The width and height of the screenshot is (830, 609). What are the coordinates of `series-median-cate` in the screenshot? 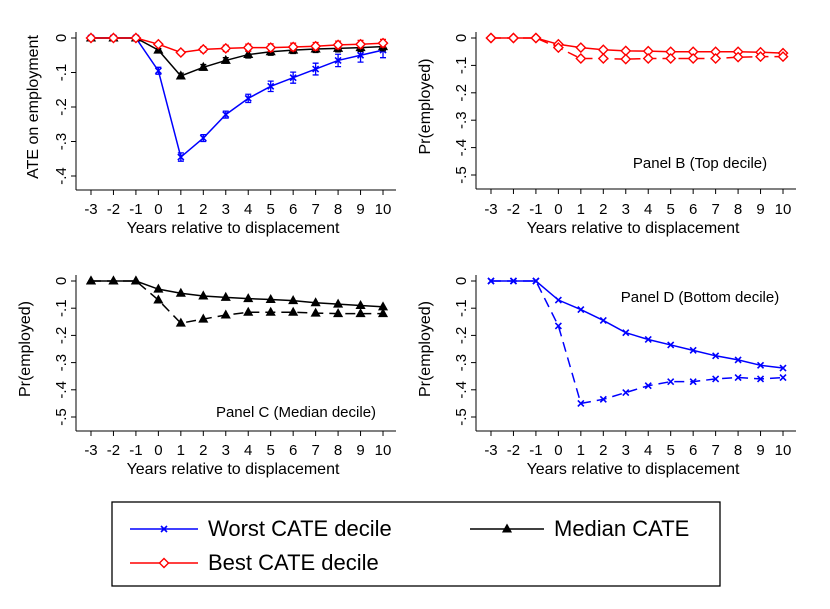 It's located at (237, 56).